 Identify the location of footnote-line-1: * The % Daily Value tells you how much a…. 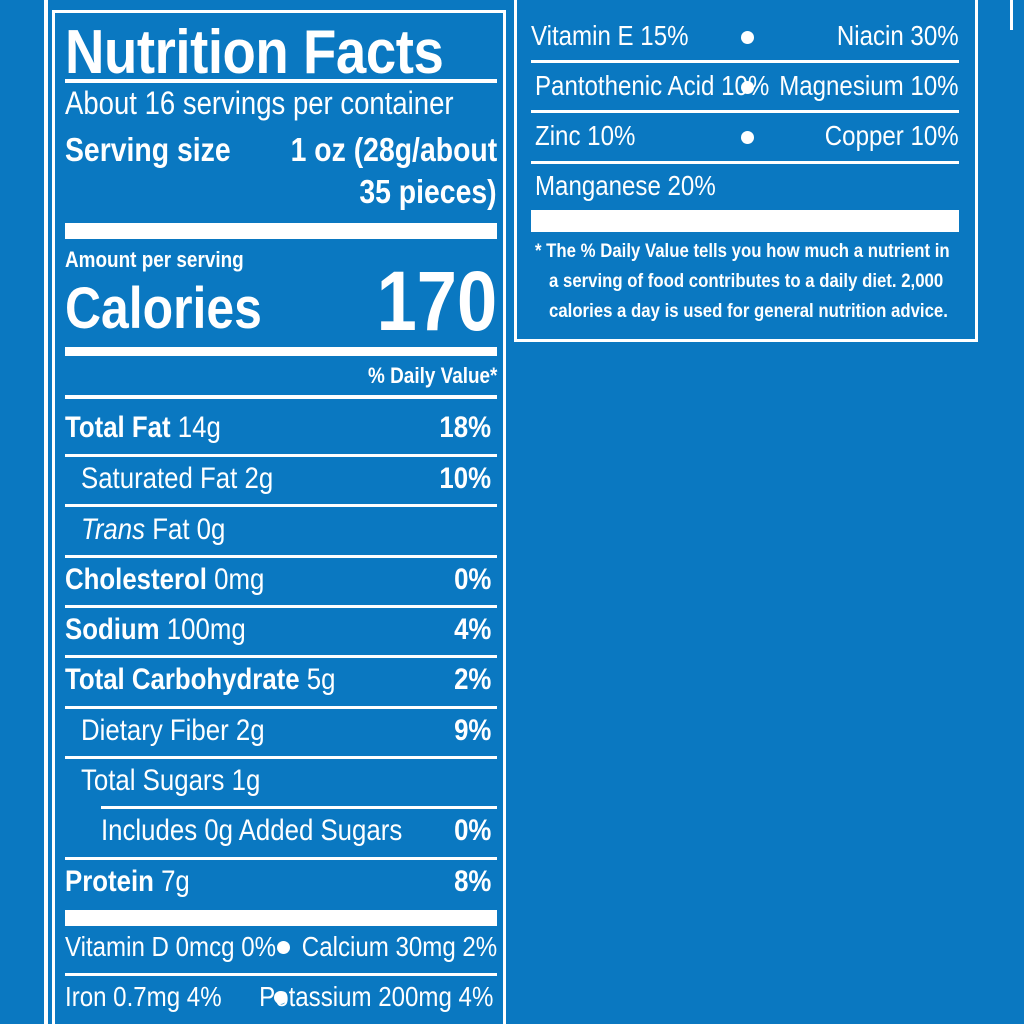
(742, 251).